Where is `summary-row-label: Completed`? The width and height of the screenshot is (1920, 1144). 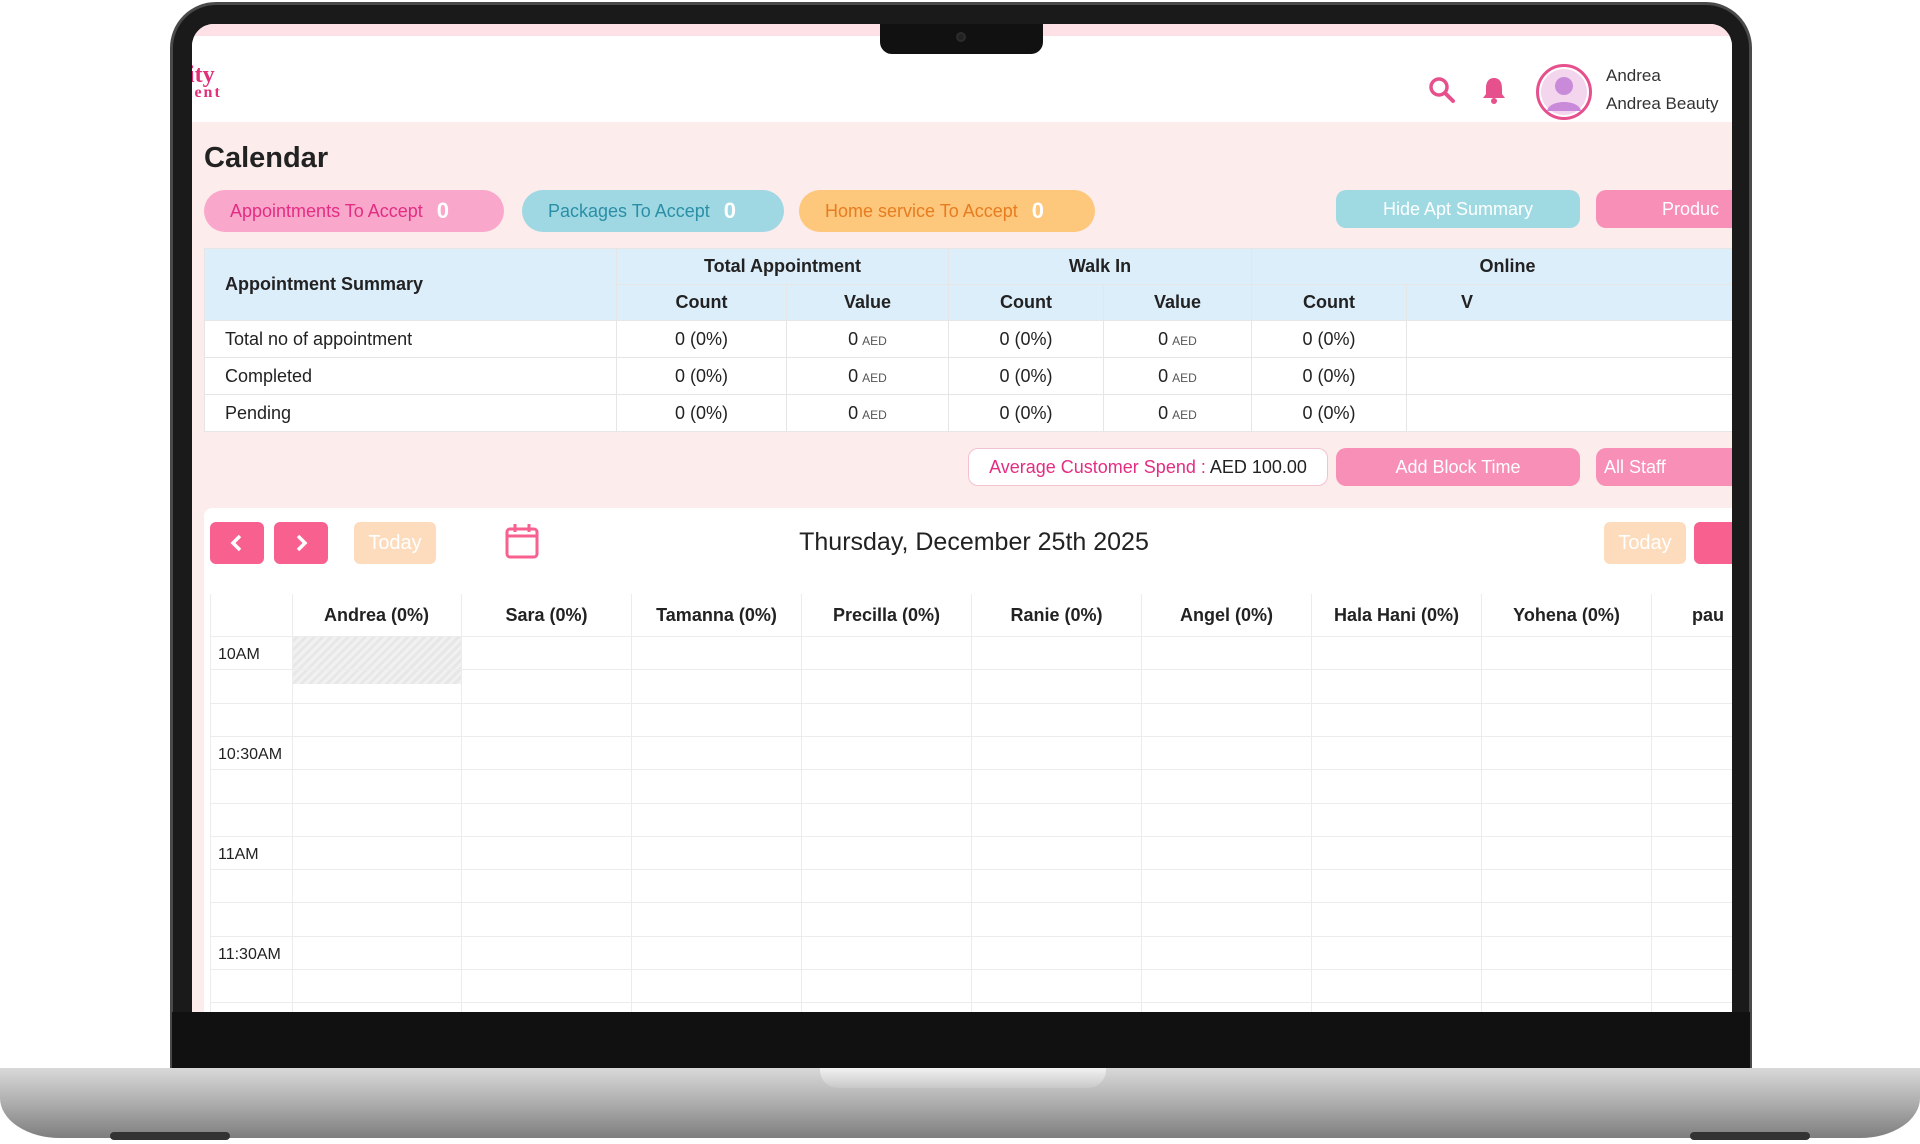
summary-row-label: Completed is located at coordinates (410, 376).